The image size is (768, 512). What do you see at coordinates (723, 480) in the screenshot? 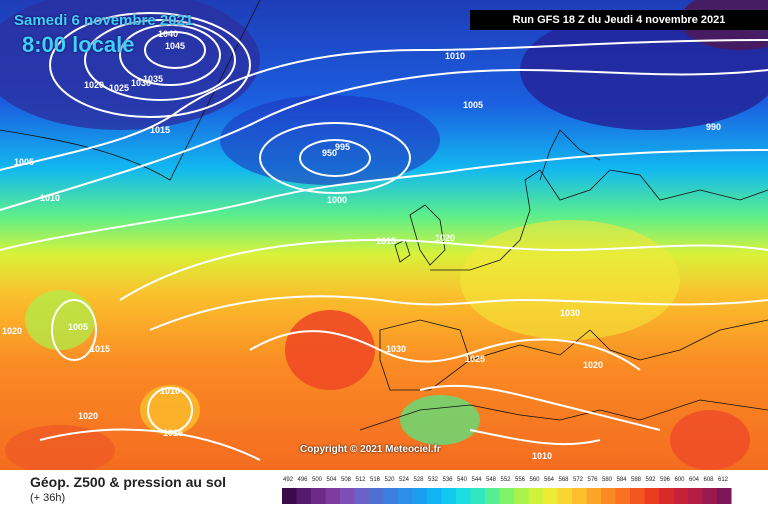
I see `scale-label: 612` at bounding box center [723, 480].